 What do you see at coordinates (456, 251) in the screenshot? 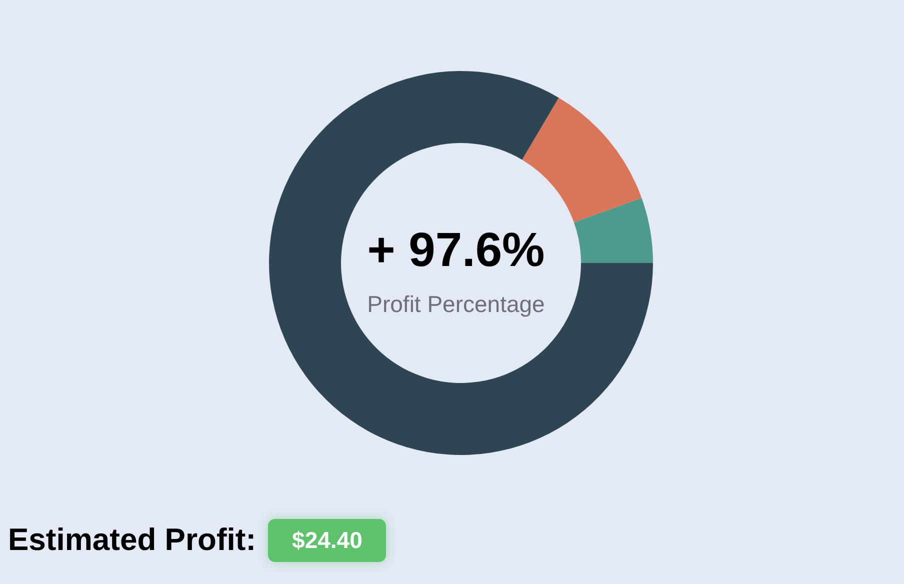
I see `text: + 97.6%` at bounding box center [456, 251].